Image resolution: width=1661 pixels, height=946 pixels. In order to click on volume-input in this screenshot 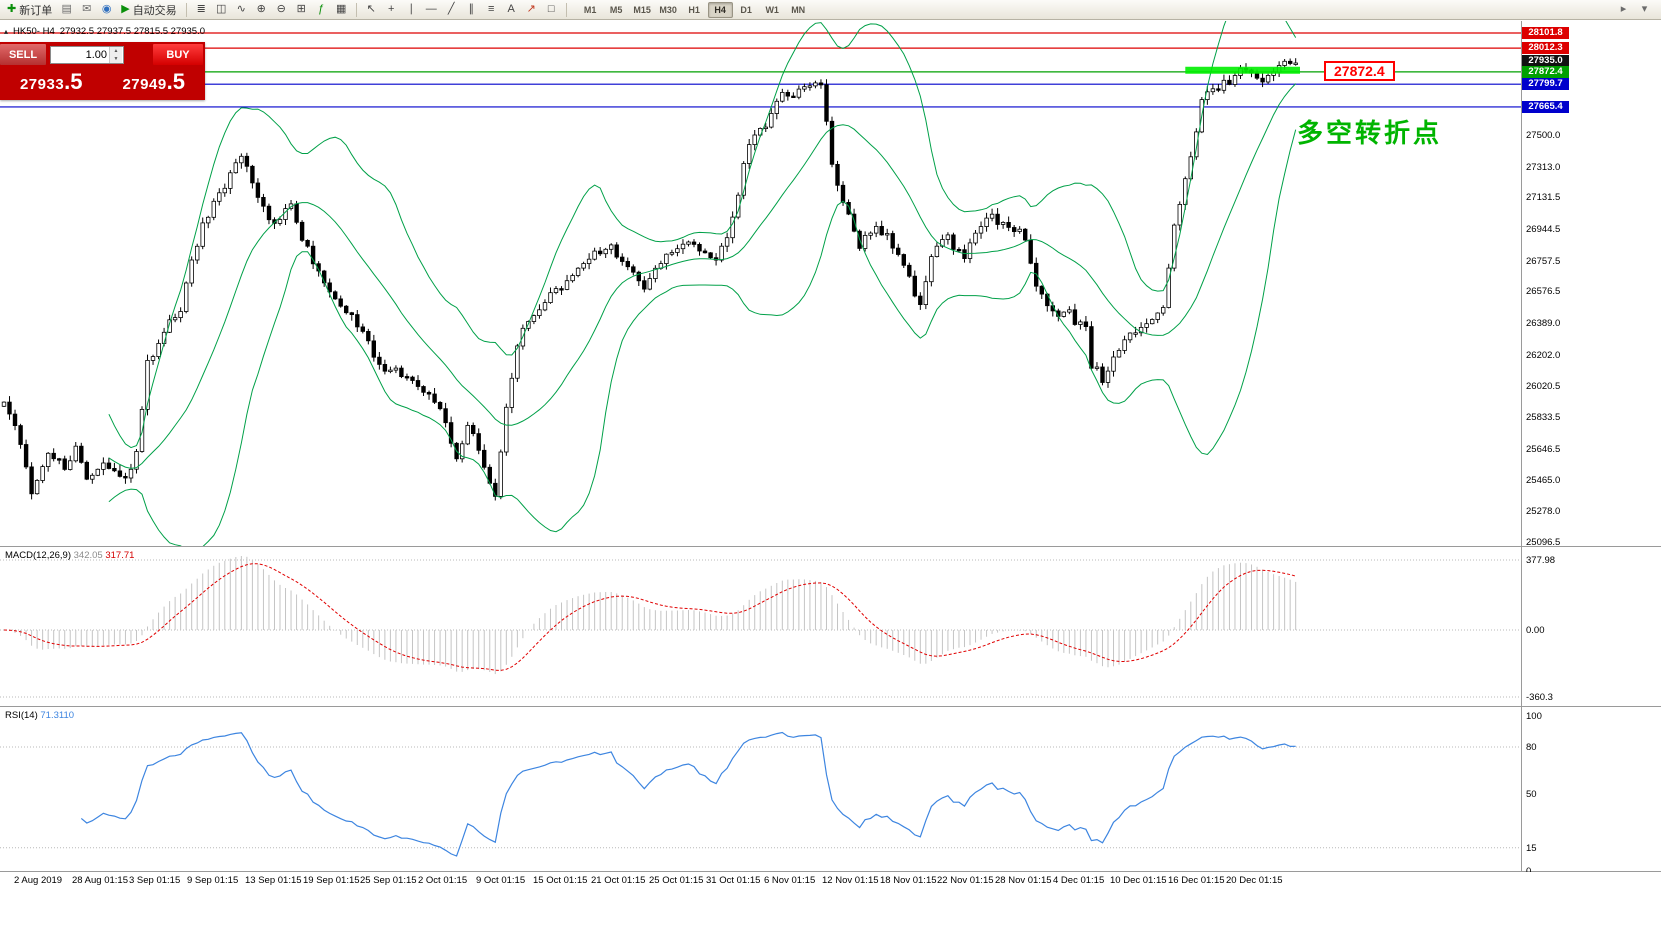, I will do `click(80, 54)`.